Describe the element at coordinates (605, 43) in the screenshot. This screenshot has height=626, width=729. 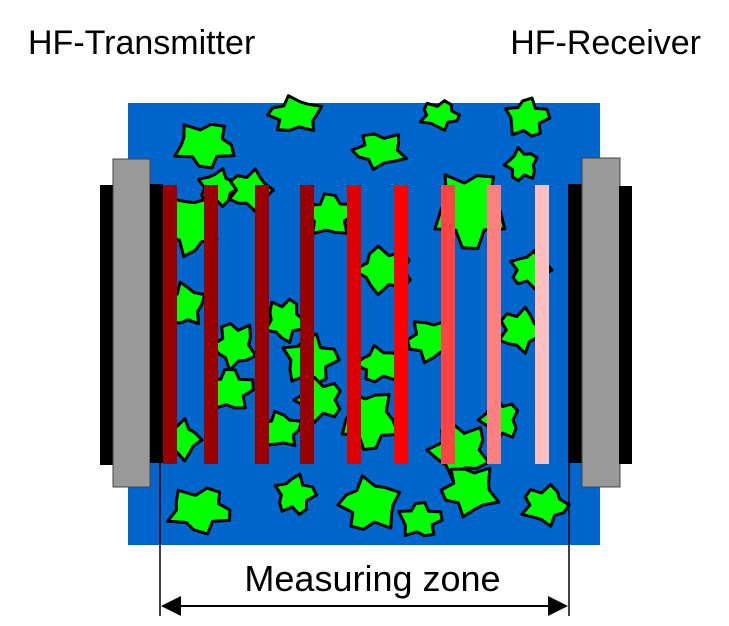
I see `hf-receiver-label: HF-Receiver` at that location.